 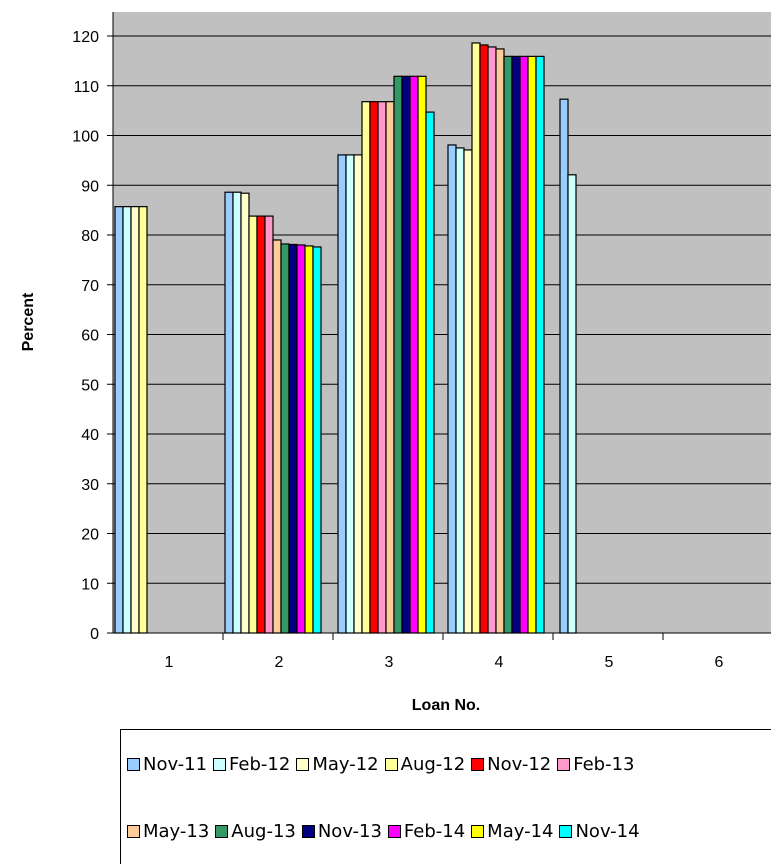 I want to click on legend-item: Feb-13, so click(x=596, y=764).